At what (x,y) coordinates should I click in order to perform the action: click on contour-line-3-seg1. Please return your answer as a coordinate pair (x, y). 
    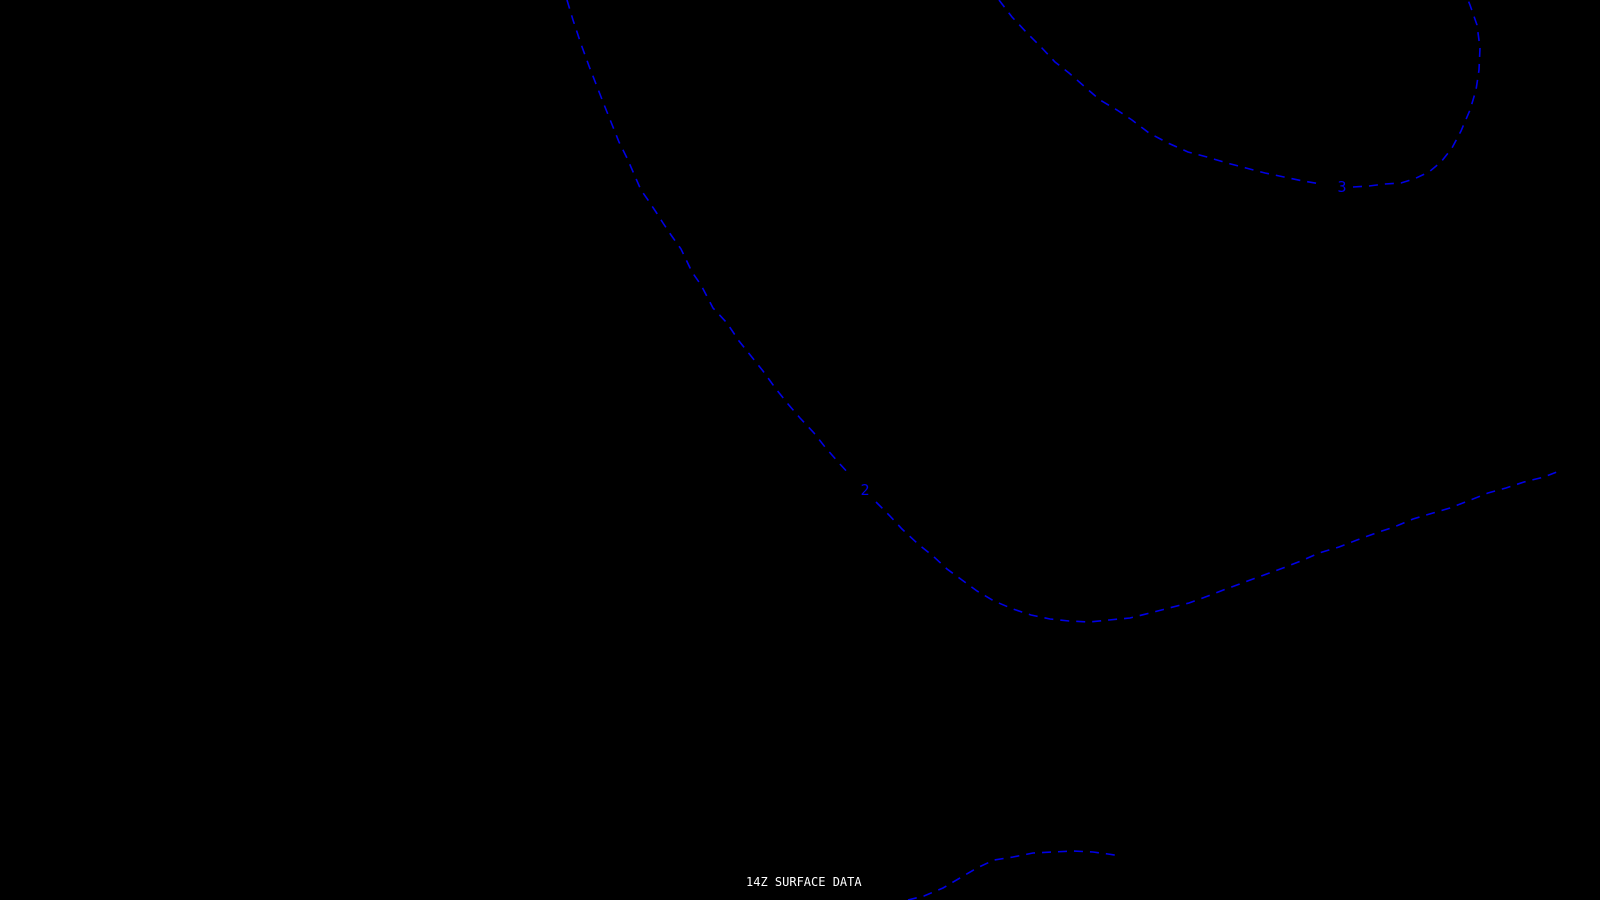
    Looking at the image, I should click on (1416, 94).